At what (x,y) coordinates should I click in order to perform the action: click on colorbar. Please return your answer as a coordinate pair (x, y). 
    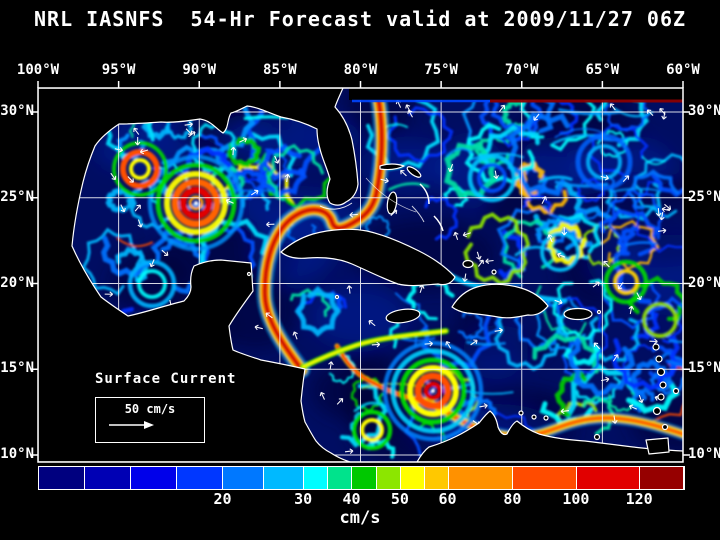
    Looking at the image, I should click on (361, 478).